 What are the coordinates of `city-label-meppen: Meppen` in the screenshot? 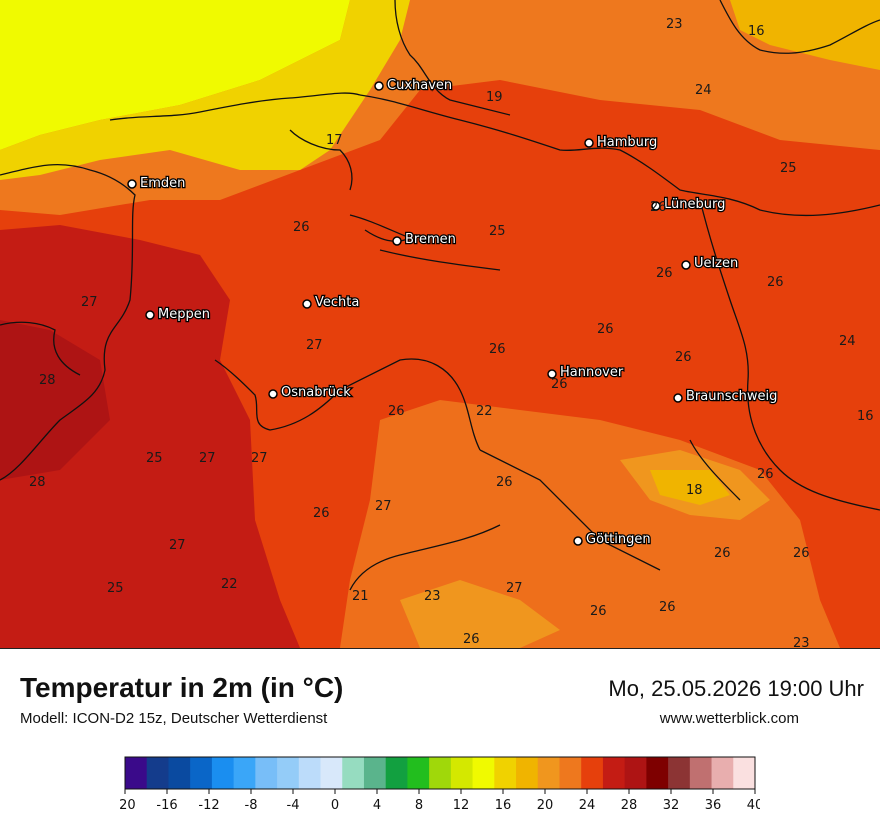 It's located at (184, 314).